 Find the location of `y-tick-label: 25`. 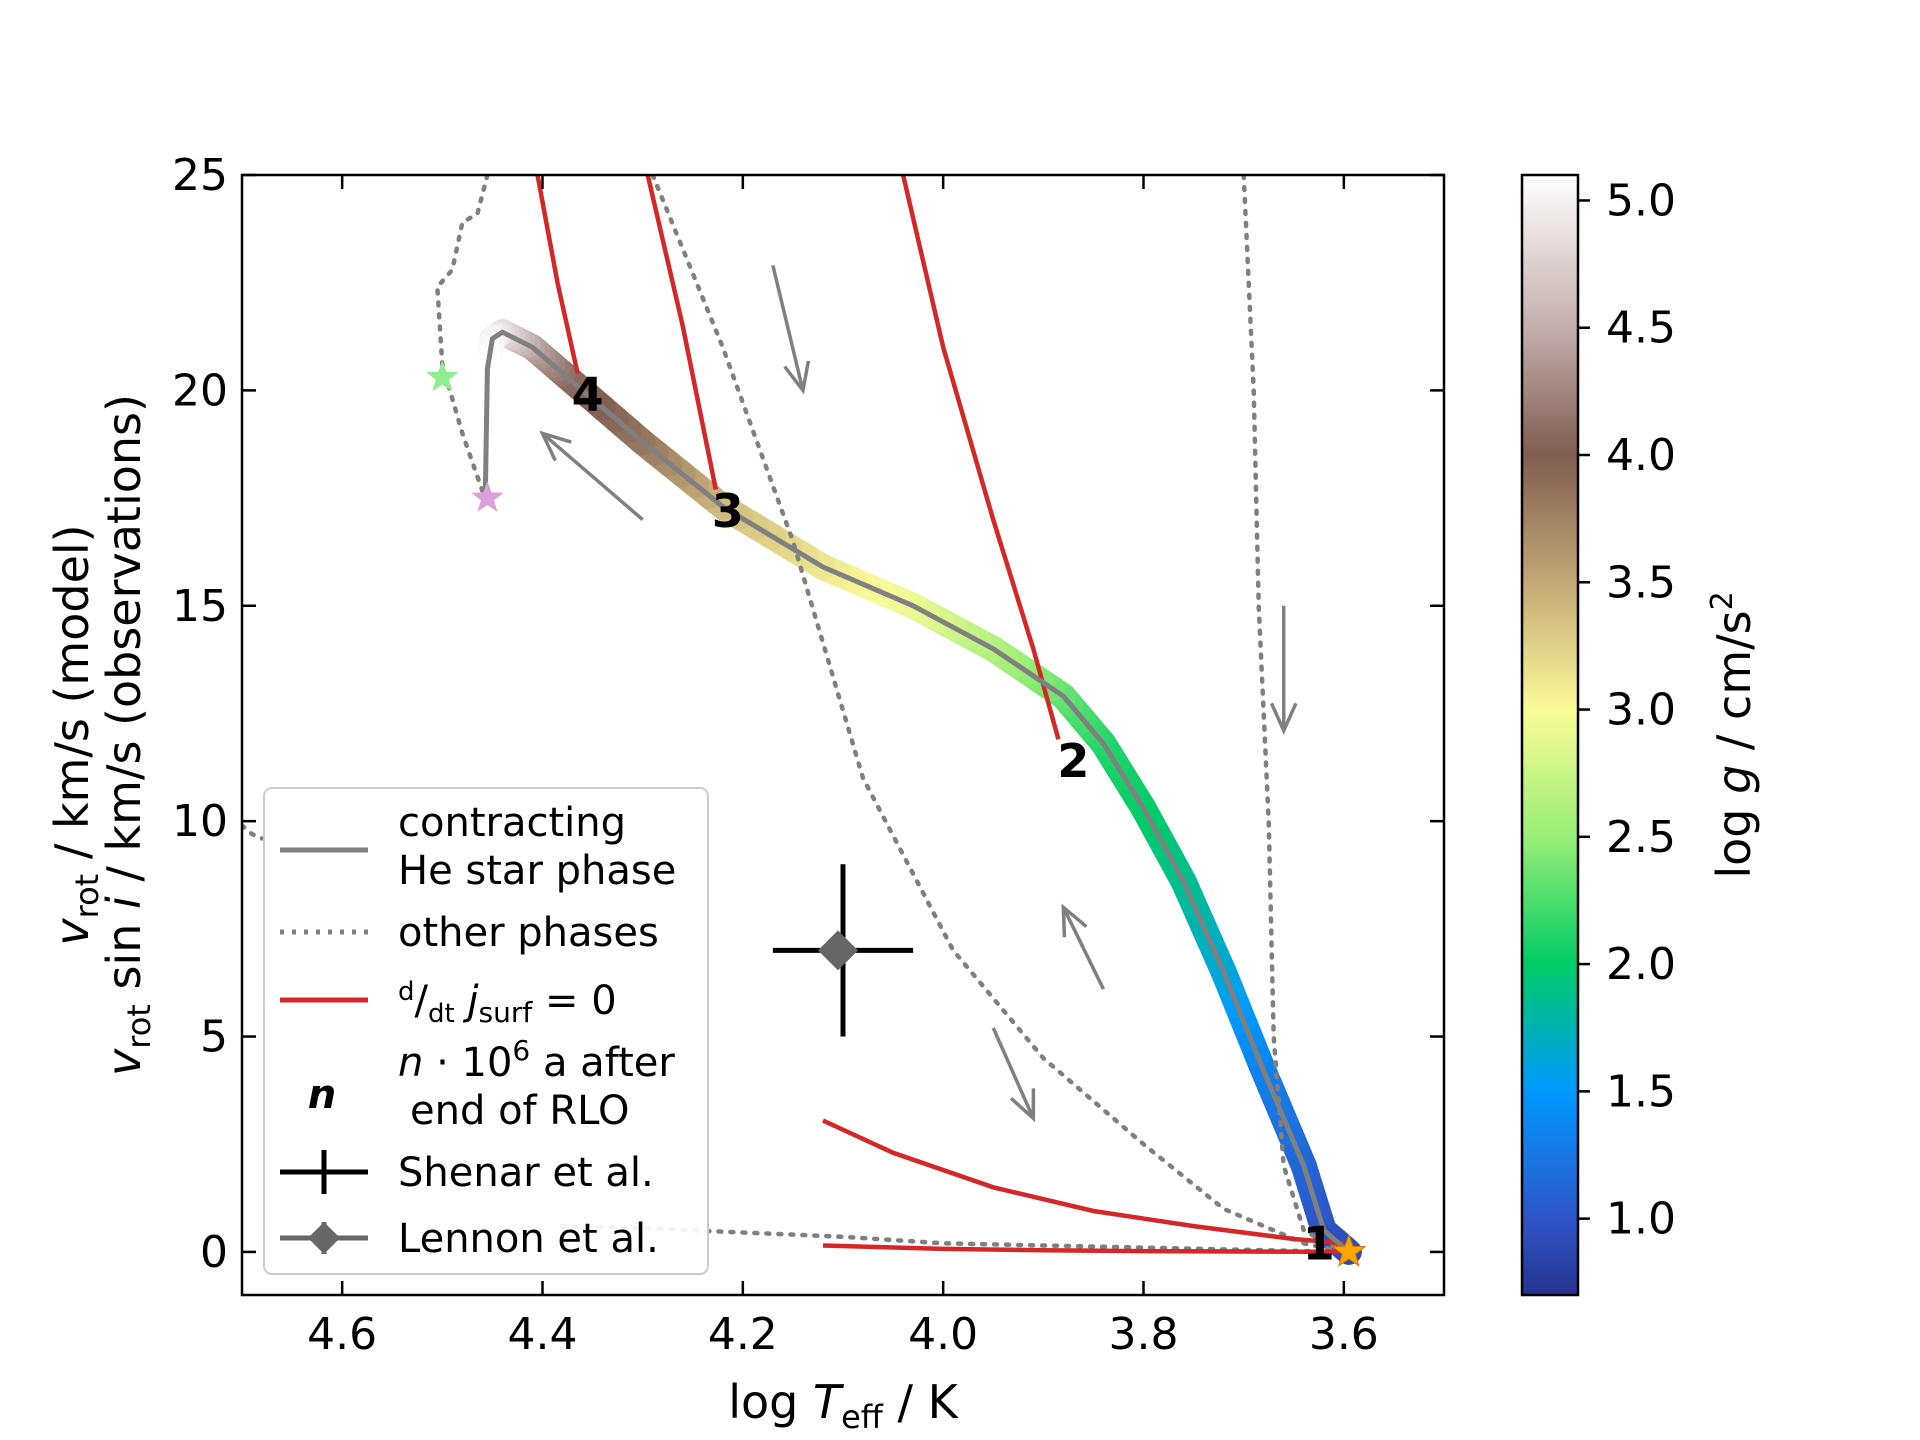

y-tick-label: 25 is located at coordinates (200, 175).